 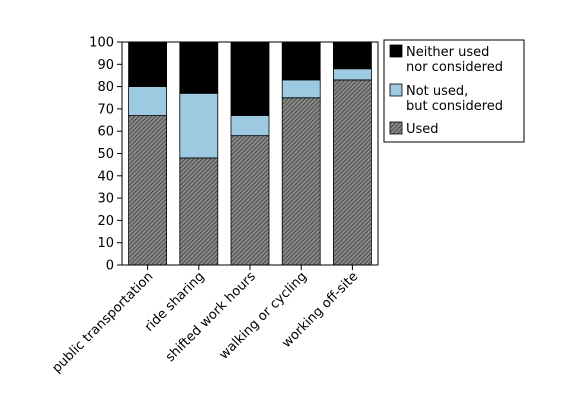 I want to click on x-tick-label: shifted work hours, so click(x=211, y=317).